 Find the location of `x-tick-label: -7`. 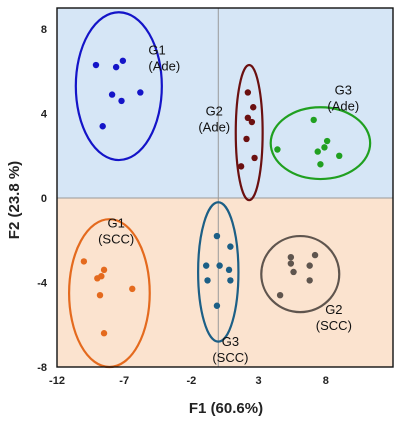

x-tick-label: -7 is located at coordinates (124, 381).